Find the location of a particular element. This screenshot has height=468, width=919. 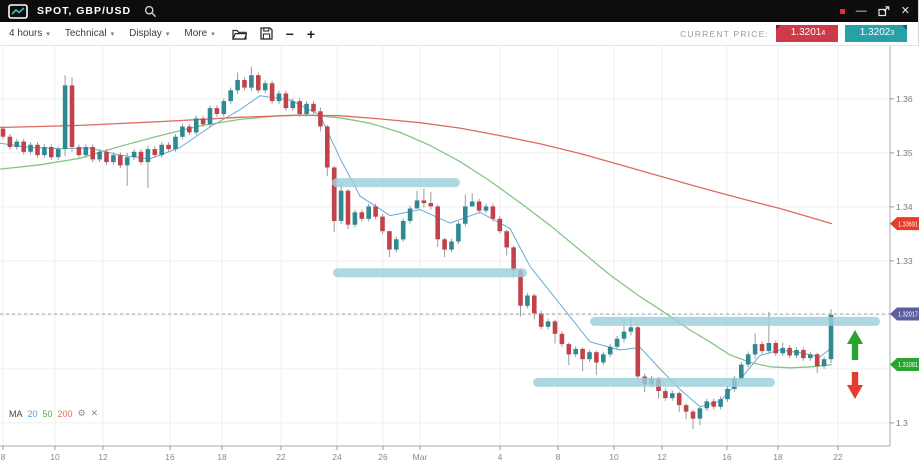

popout-button is located at coordinates (884, 11).